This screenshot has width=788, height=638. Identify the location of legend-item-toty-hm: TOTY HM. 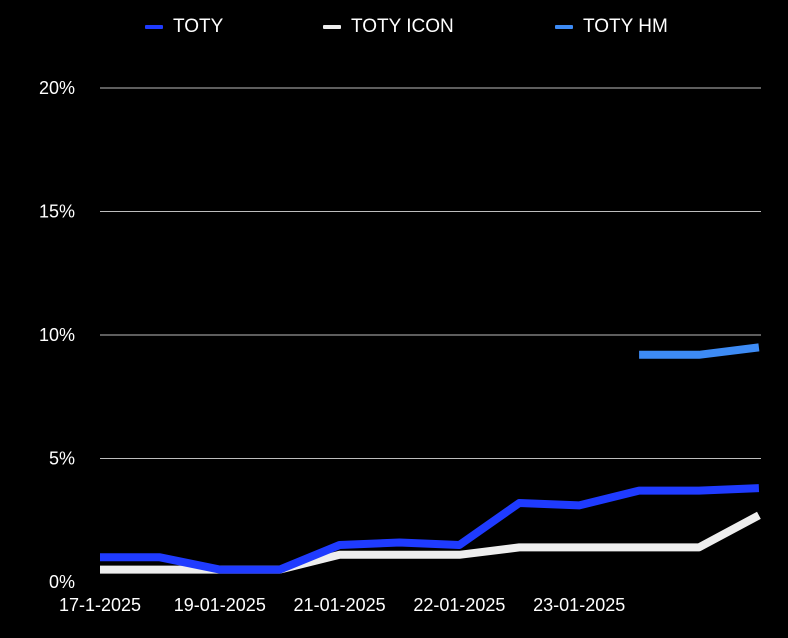
(611, 27).